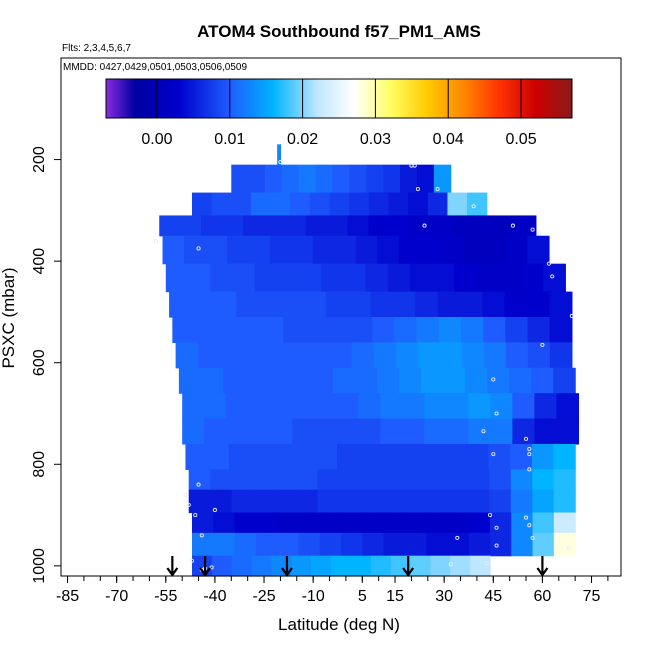 The height and width of the screenshot is (650, 650). Describe the element at coordinates (46, 365) in the screenshot. I see `y-axis: 200 400 600 800 1000` at that location.